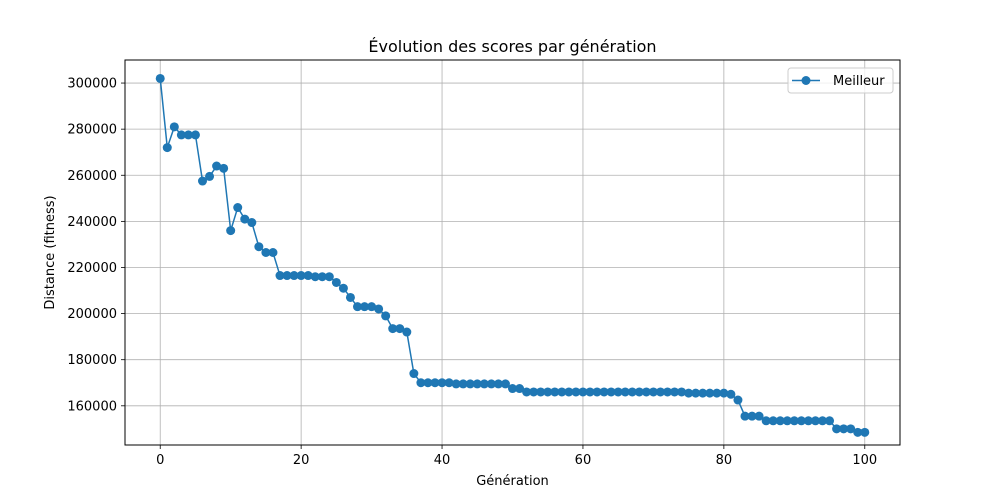 The image size is (1000, 500). What do you see at coordinates (859, 81) in the screenshot?
I see `legend-label-meilleur: Meilleur` at bounding box center [859, 81].